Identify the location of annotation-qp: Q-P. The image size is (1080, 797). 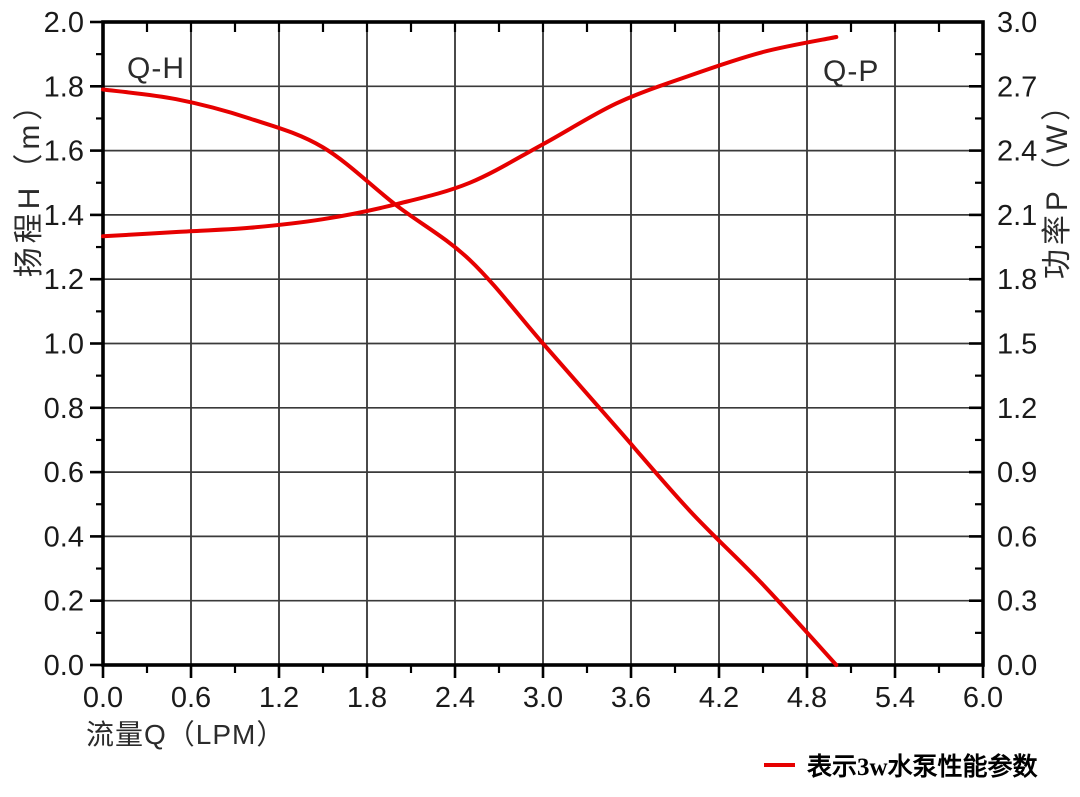
(851, 71).